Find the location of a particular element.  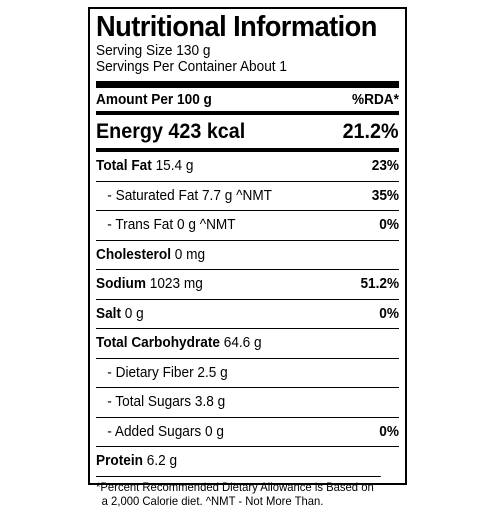

nutrient-row-added-sugars: - Added Sugars 0 g 0% is located at coordinates (247, 431).